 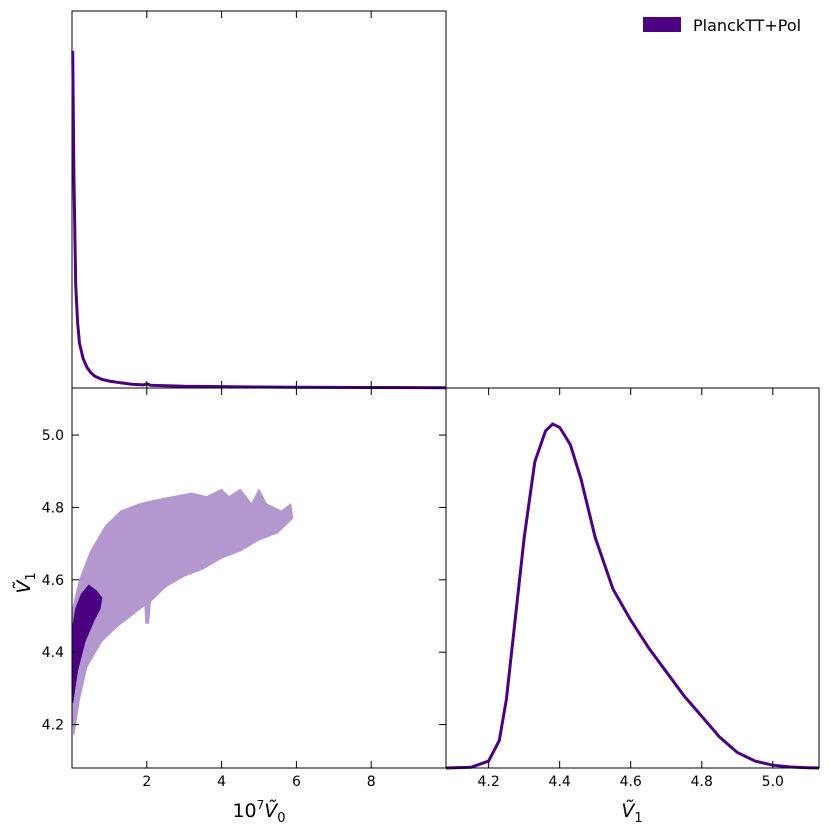 I want to click on y-tick-label: 4.8, so click(x=53, y=508).